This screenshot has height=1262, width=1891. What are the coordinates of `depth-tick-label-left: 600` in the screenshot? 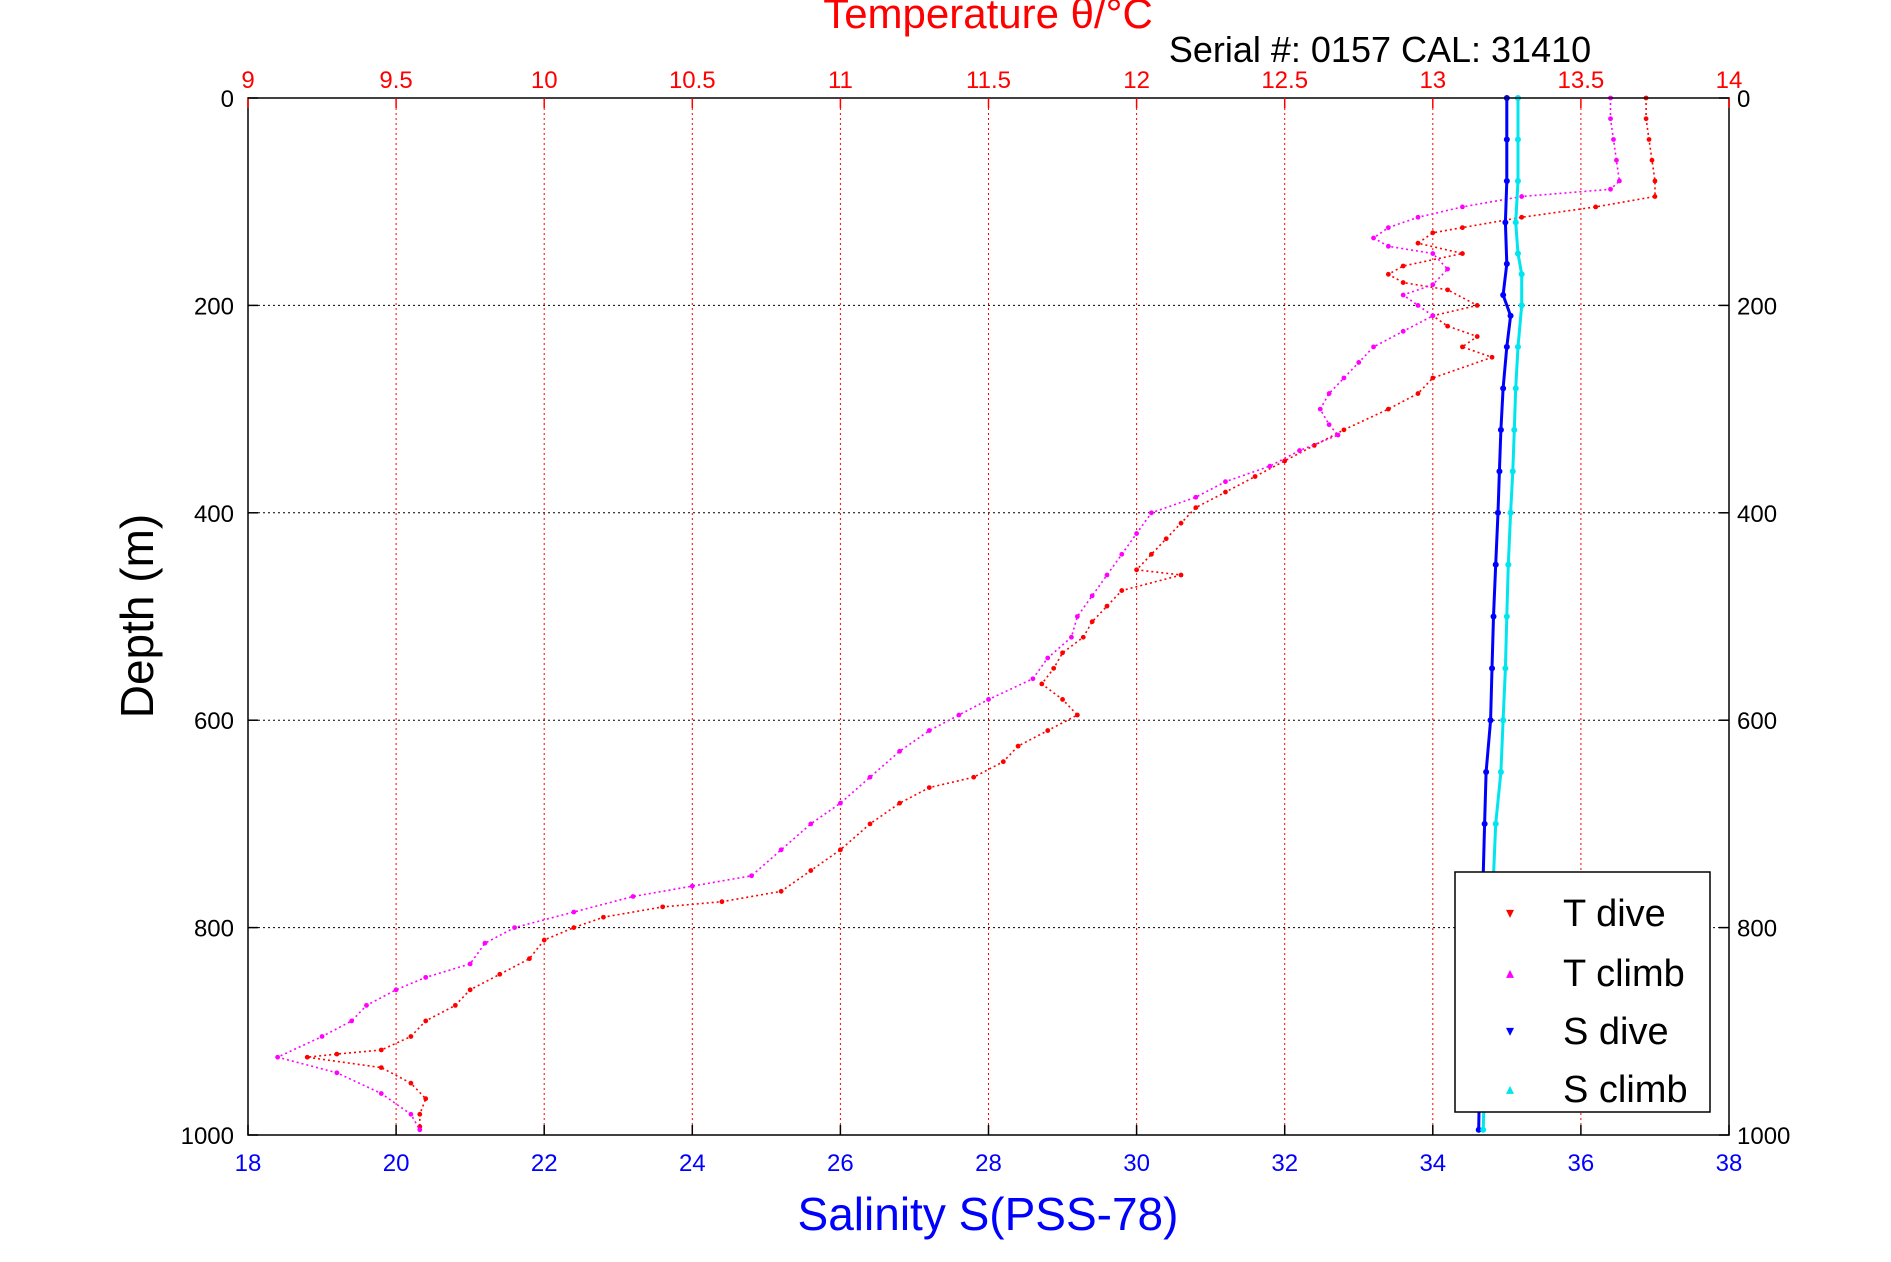 It's located at (214, 721).